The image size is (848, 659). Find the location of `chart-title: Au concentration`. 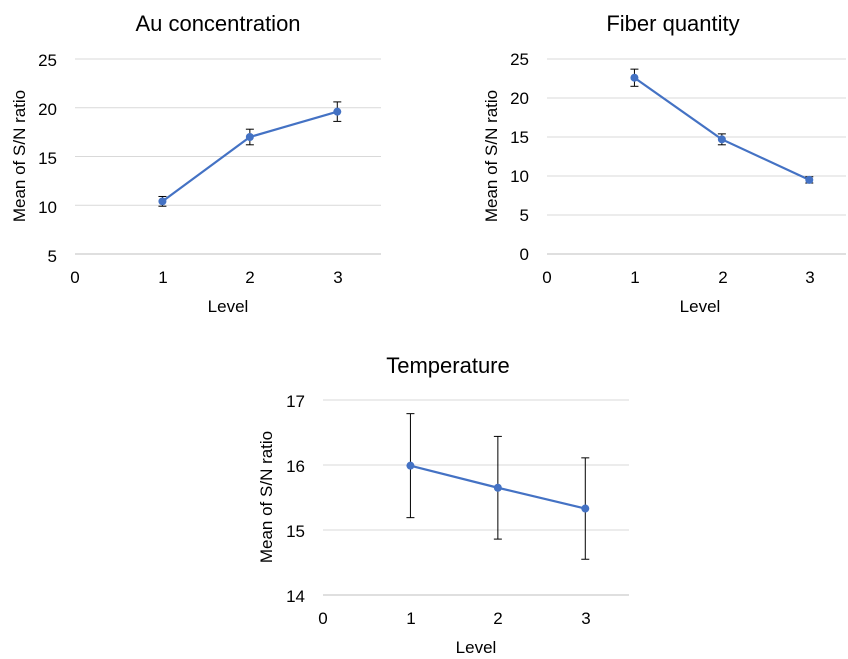

chart-title: Au concentration is located at coordinates (217, 23).